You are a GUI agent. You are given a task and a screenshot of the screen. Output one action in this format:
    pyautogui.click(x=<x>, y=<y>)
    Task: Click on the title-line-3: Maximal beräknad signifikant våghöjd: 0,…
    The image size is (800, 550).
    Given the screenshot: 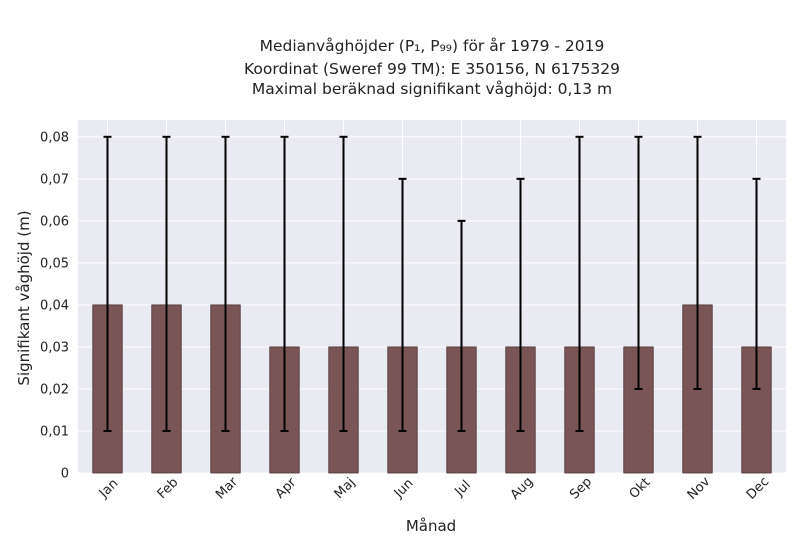 What is the action you would take?
    pyautogui.click(x=432, y=89)
    